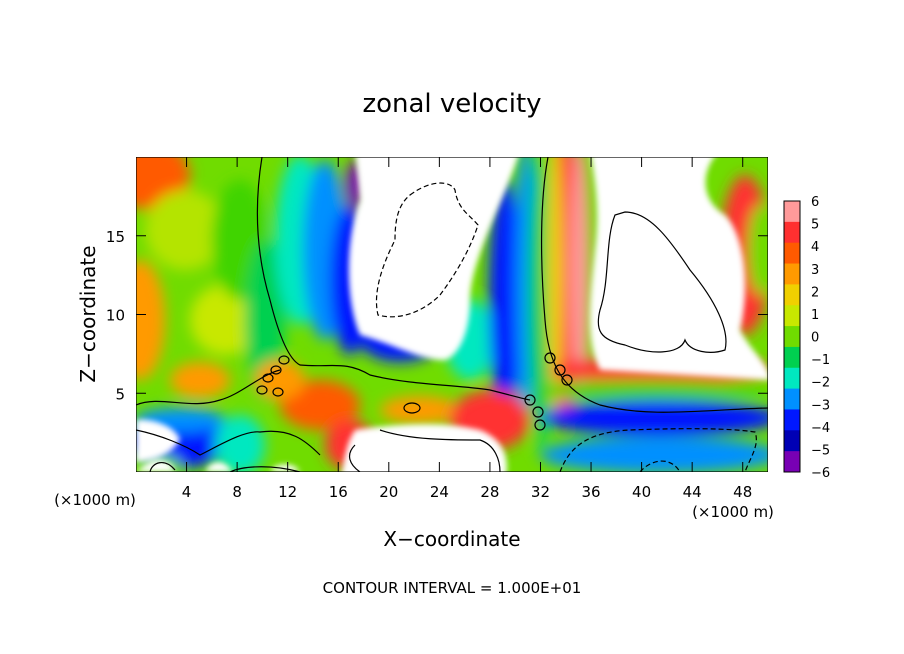  Describe the element at coordinates (815, 202) in the screenshot. I see `colorbar-tick-label: 6` at that location.